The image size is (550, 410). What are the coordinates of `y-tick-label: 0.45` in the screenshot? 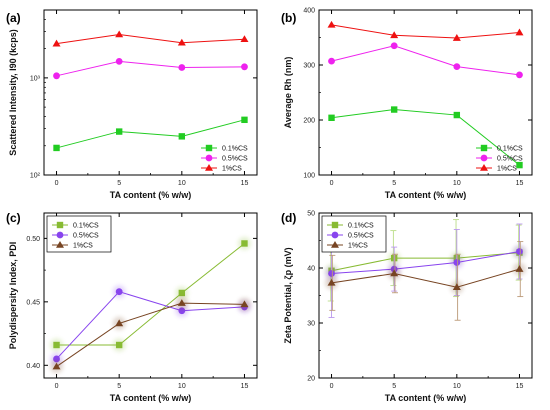 It's located at (33, 302).